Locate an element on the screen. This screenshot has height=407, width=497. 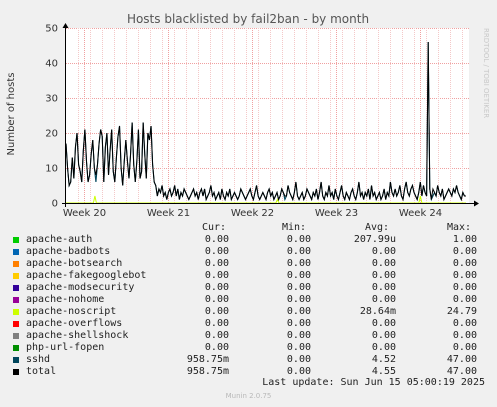
legend-max-value: 24.79 is located at coordinates (461, 311).